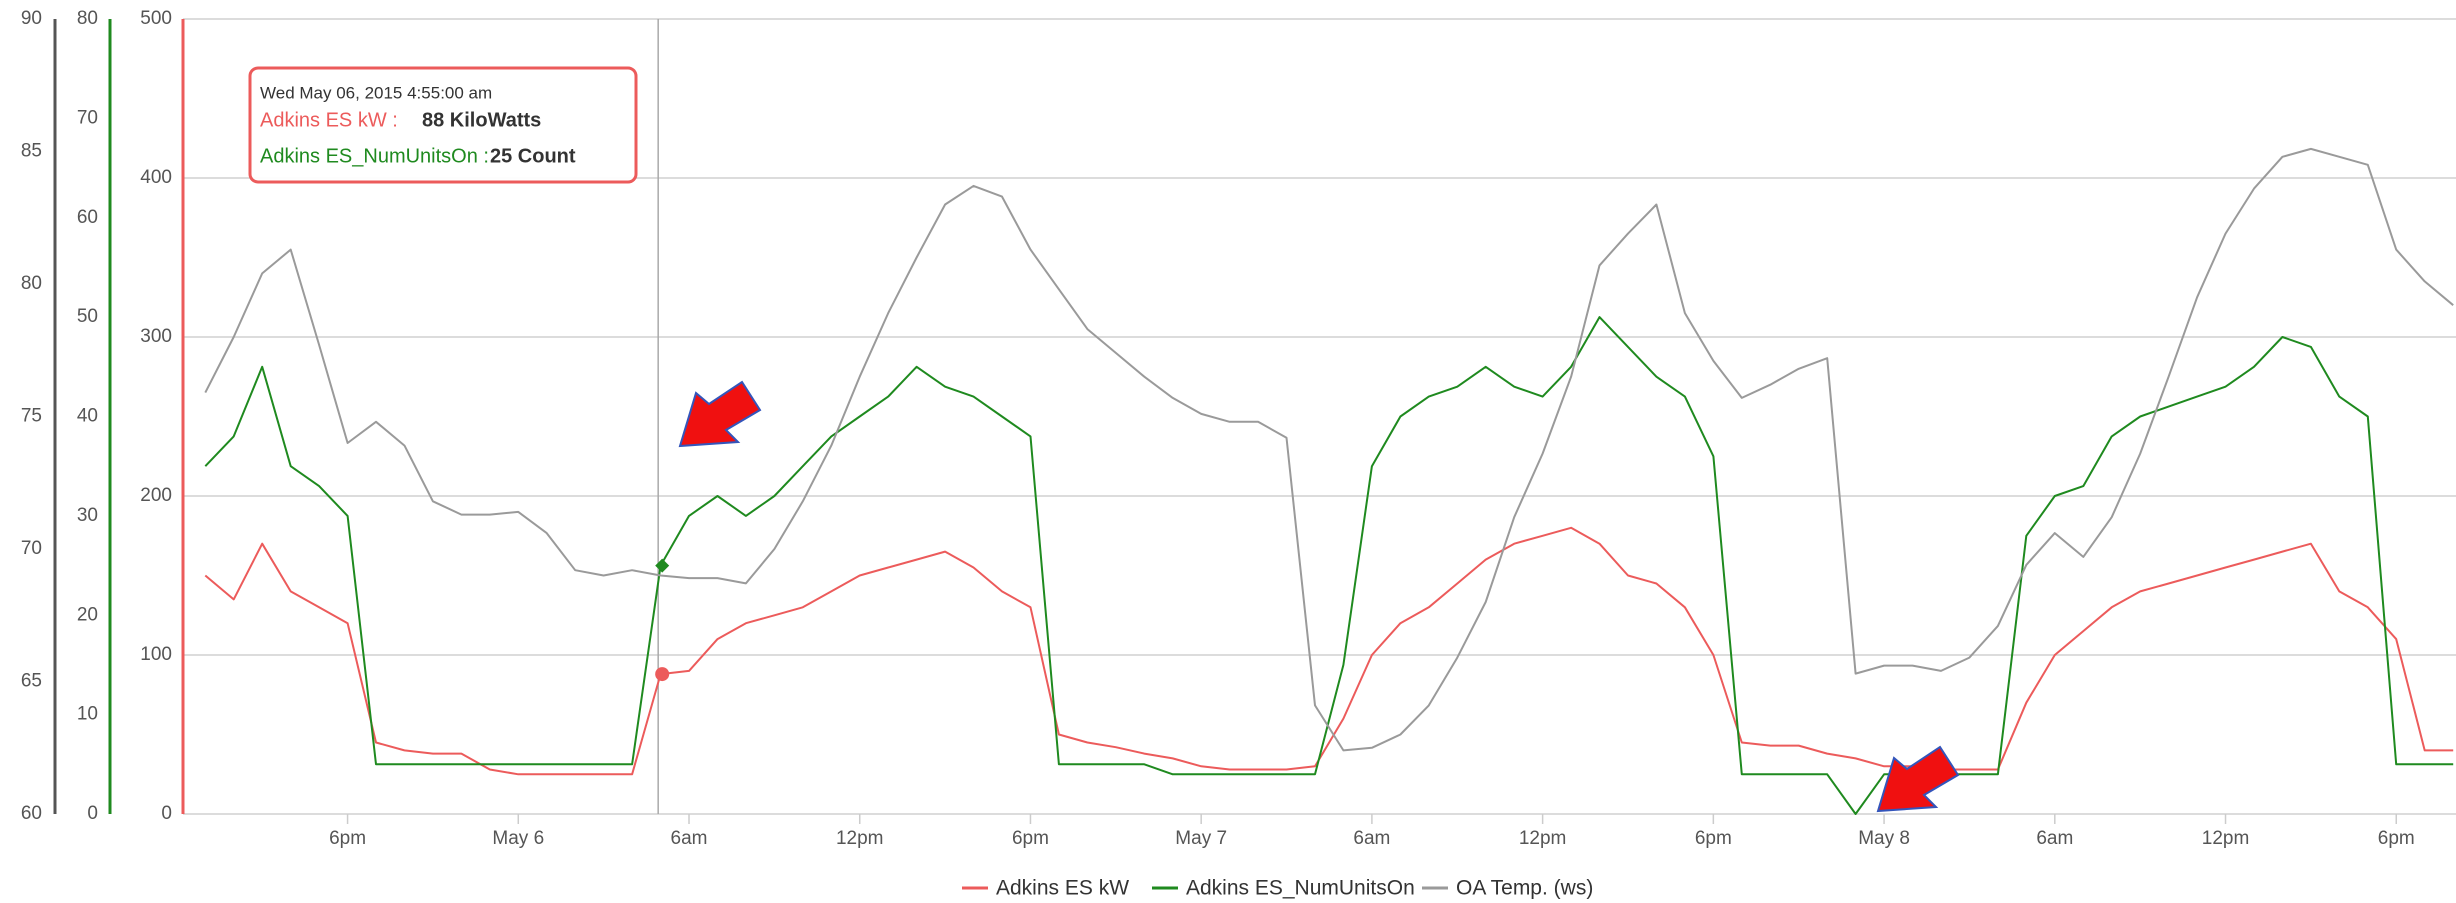 The height and width of the screenshot is (903, 2456). Describe the element at coordinates (1300, 888) in the screenshot. I see `legend-label: Adkins ES_NumUnitsOn` at that location.